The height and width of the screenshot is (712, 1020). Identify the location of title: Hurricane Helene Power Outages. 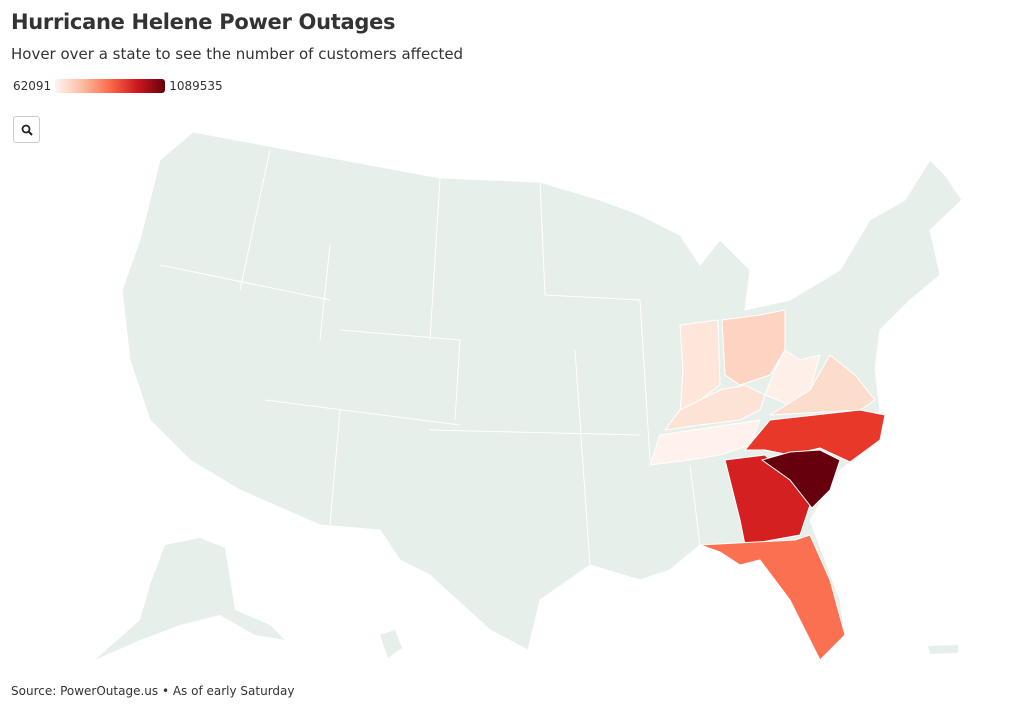
(203, 22).